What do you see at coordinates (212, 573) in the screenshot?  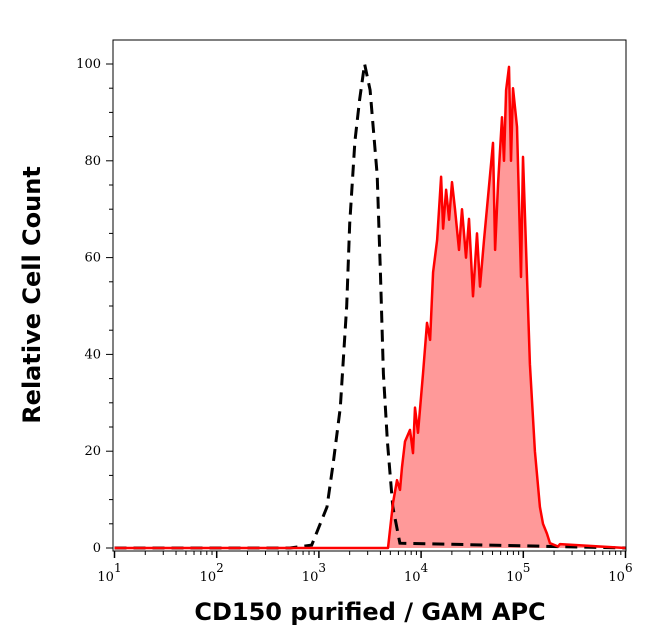 I see `x-tick-label: 10²` at bounding box center [212, 573].